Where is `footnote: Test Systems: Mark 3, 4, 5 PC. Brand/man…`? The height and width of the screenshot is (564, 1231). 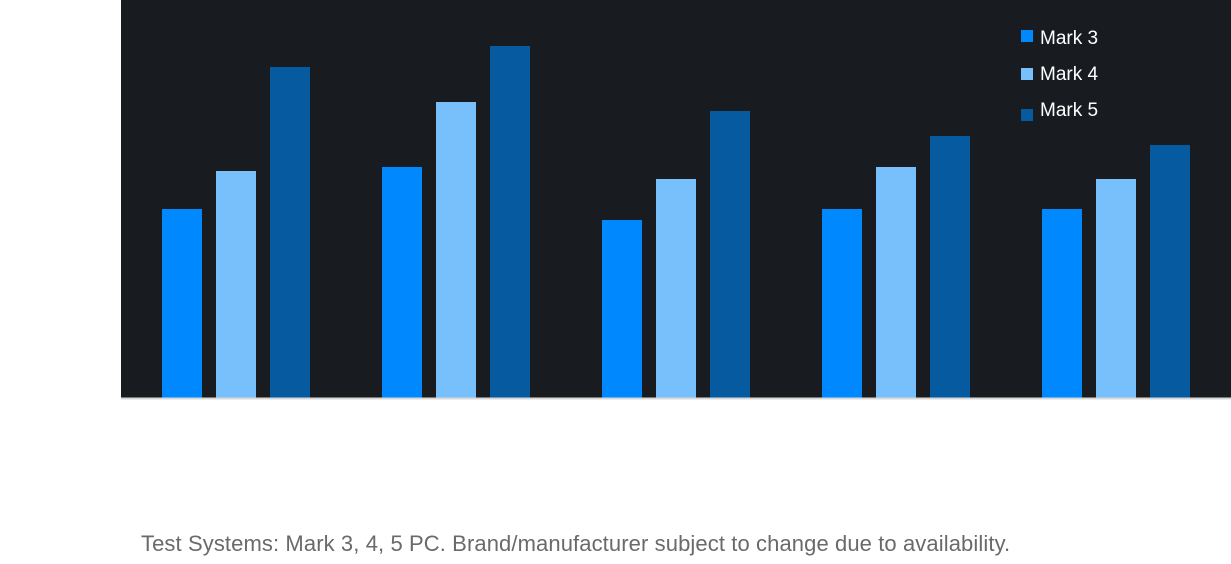 footnote: Test Systems: Mark 3, 4, 5 PC. Brand/man… is located at coordinates (576, 543).